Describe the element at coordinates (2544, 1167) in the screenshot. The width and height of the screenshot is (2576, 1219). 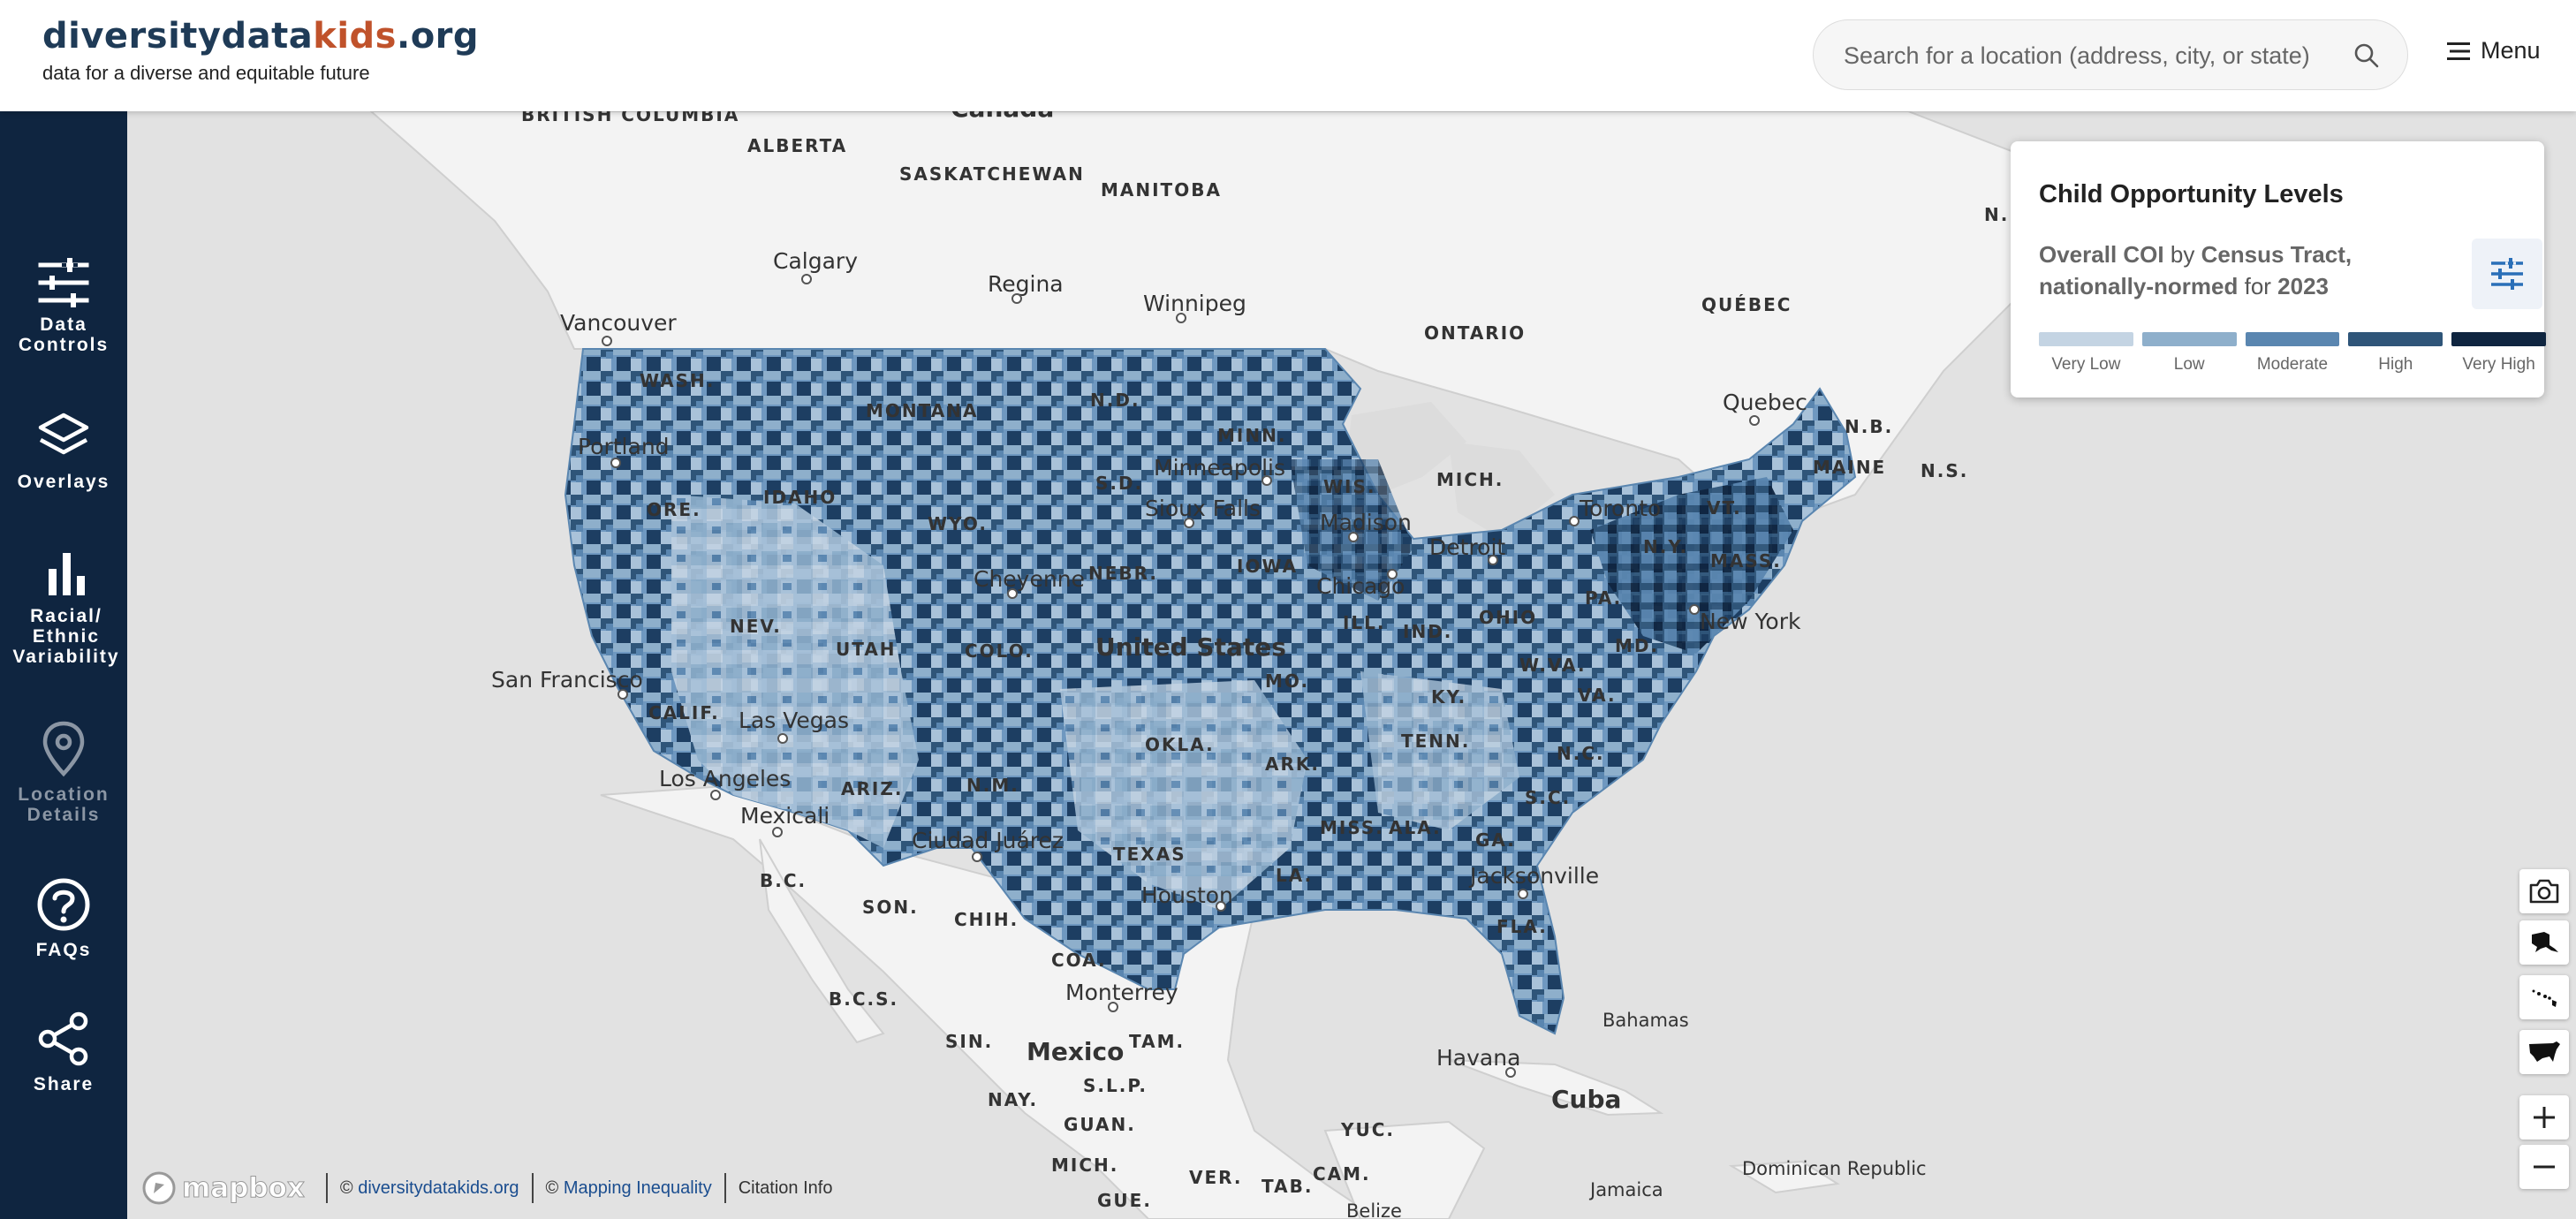
I see `zoom-out-button` at that location.